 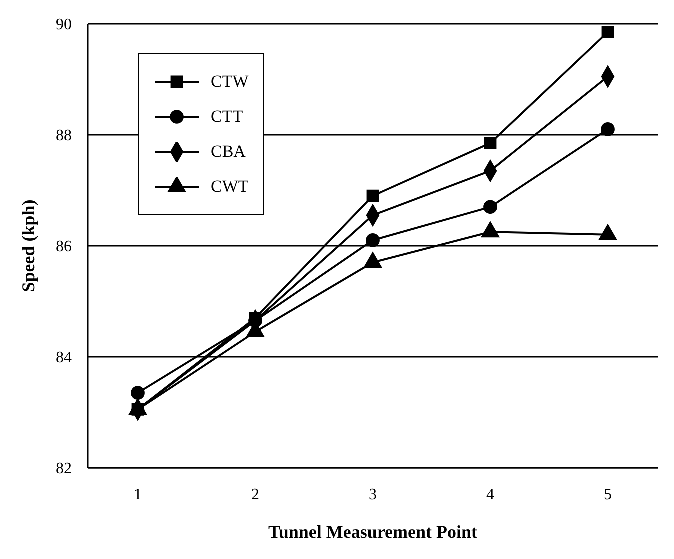 What do you see at coordinates (64, 136) in the screenshot?
I see `y-tick-label: 88` at bounding box center [64, 136].